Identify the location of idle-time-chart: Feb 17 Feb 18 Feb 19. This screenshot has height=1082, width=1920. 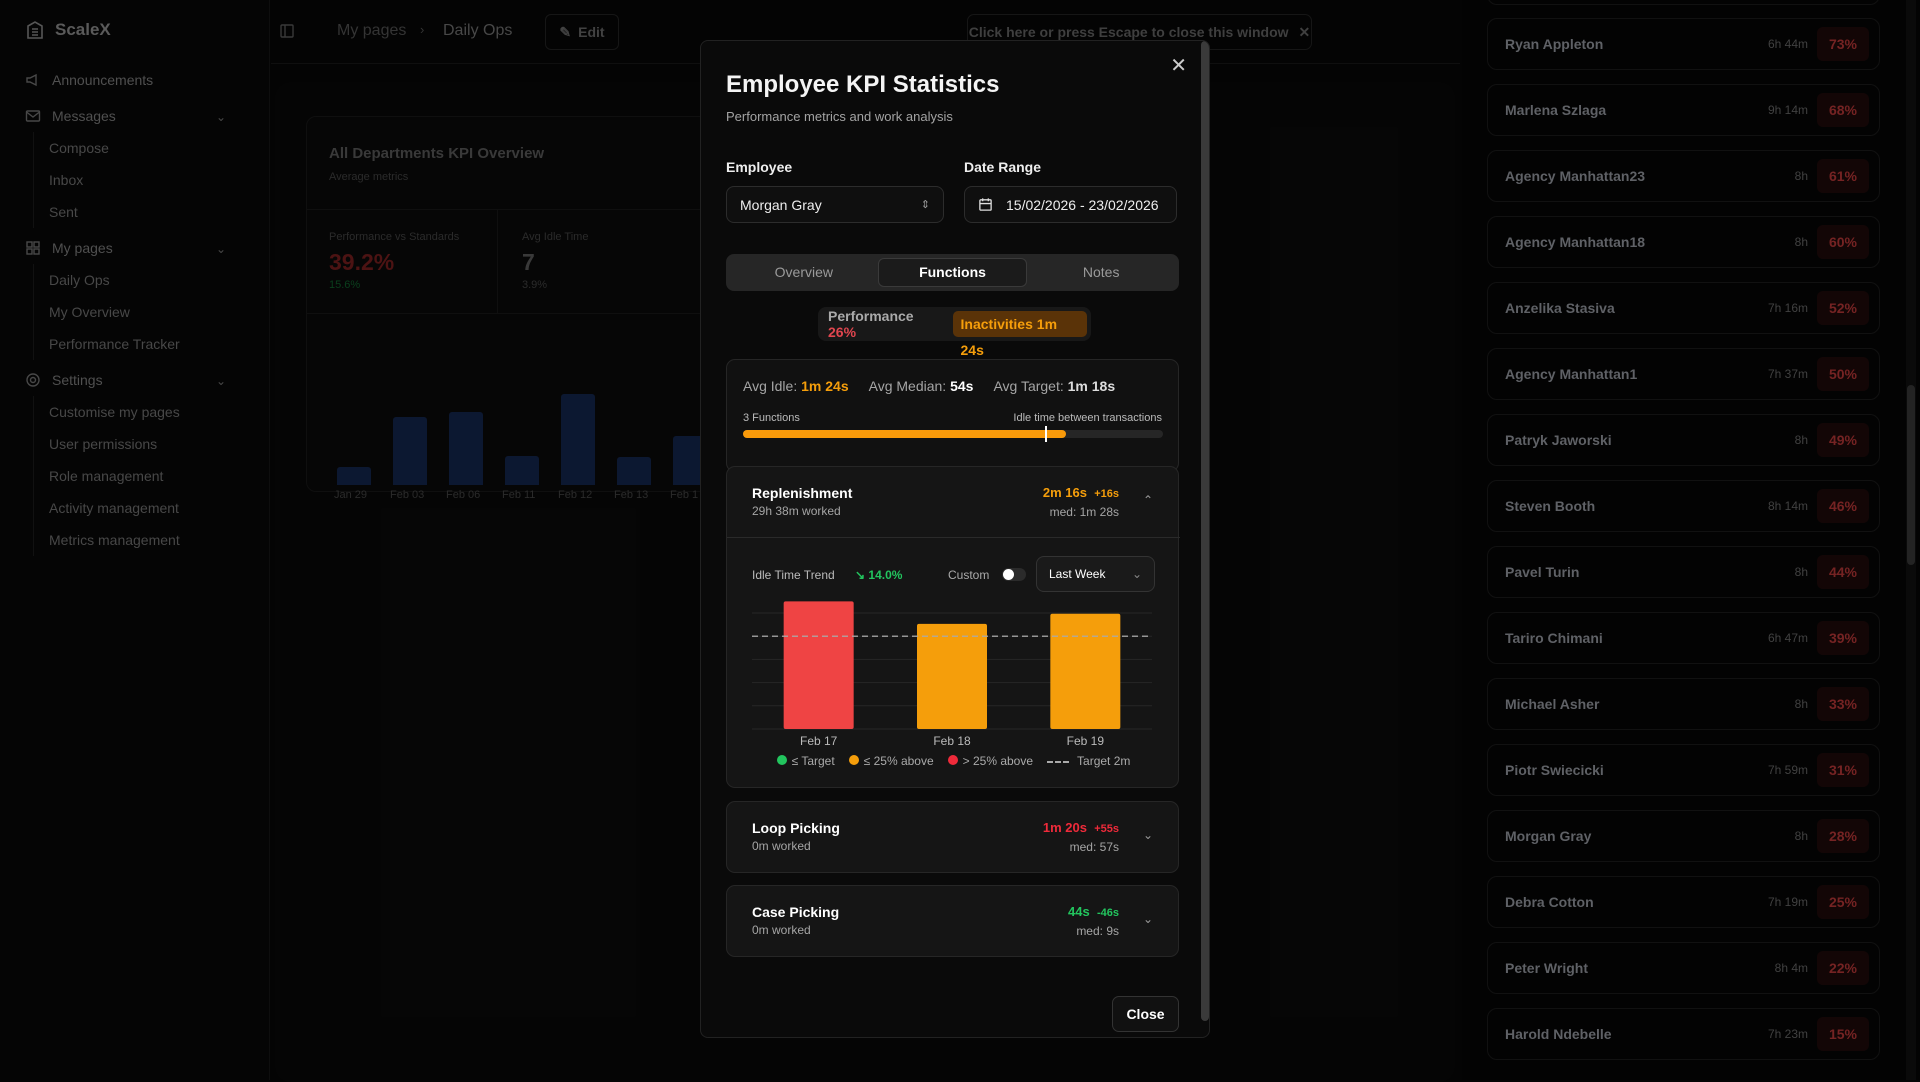
(952, 674).